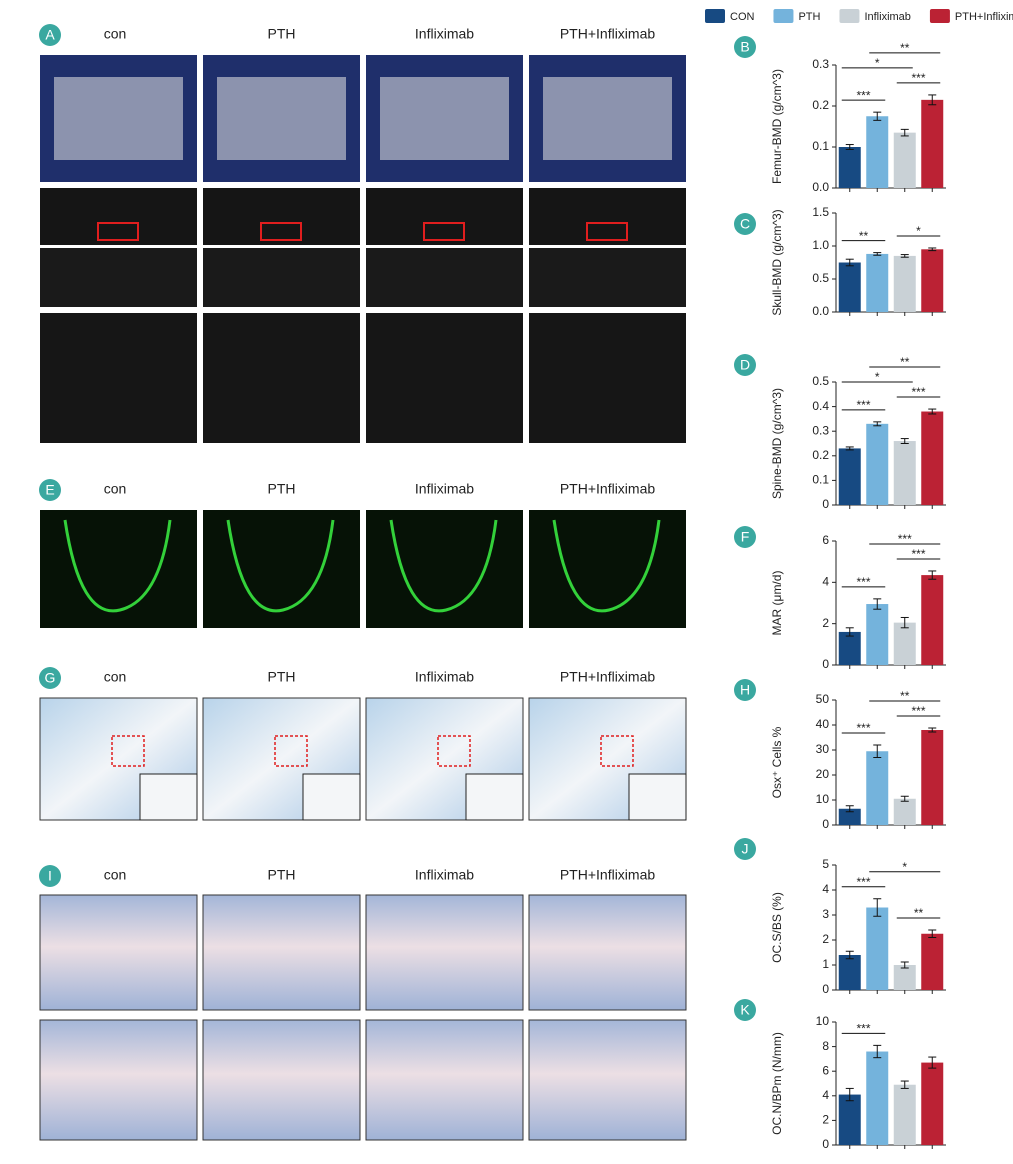 Image resolution: width=1013 pixels, height=1164 pixels. I want to click on y-tick-label: 40, so click(823, 724).